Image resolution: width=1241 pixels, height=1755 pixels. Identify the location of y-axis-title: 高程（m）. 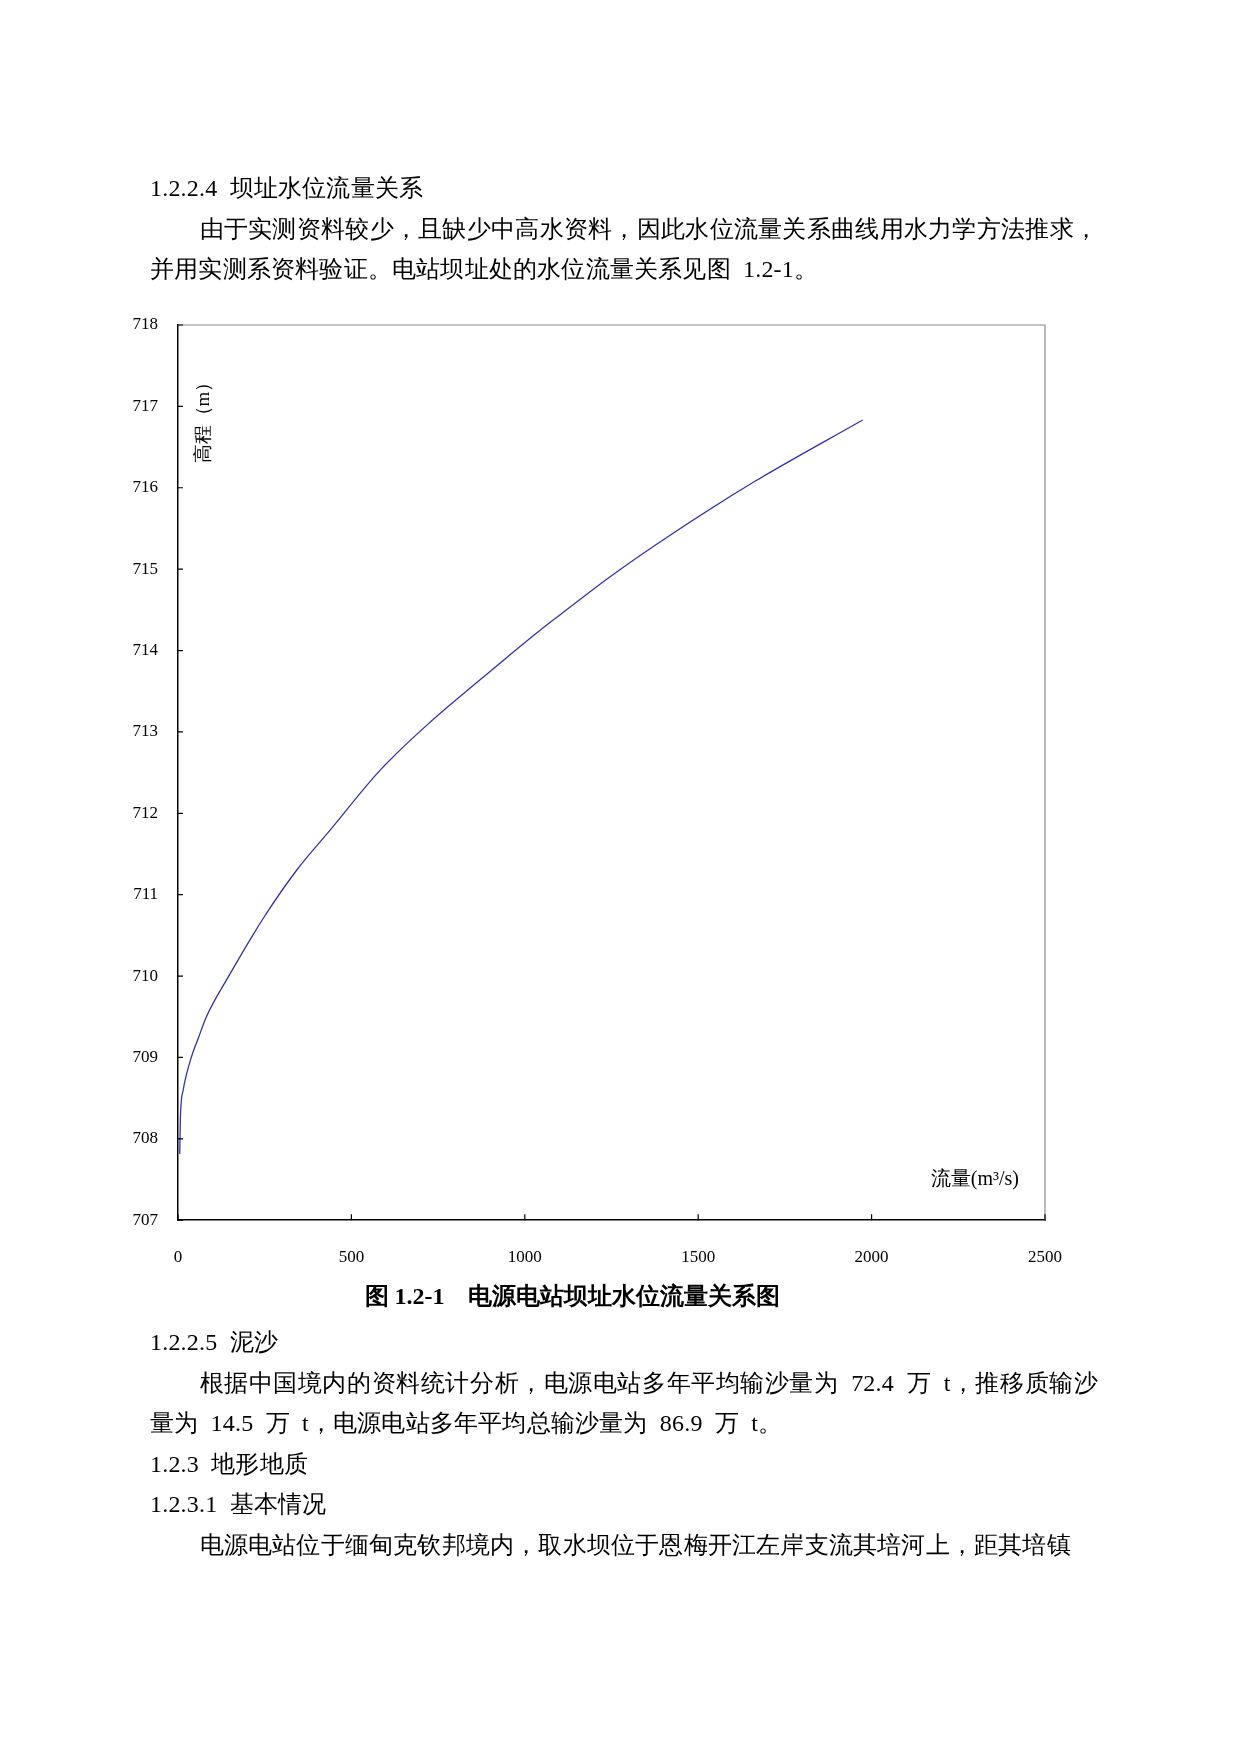
(202, 418).